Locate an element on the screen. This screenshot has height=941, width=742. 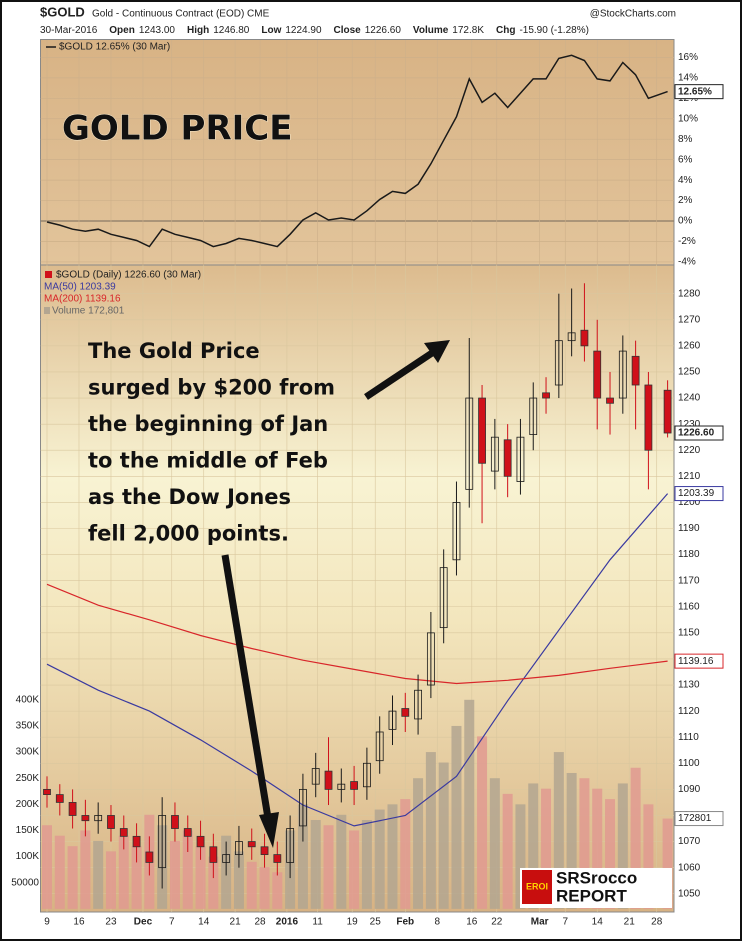
quote-part: 1224.90 is located at coordinates (303, 30).